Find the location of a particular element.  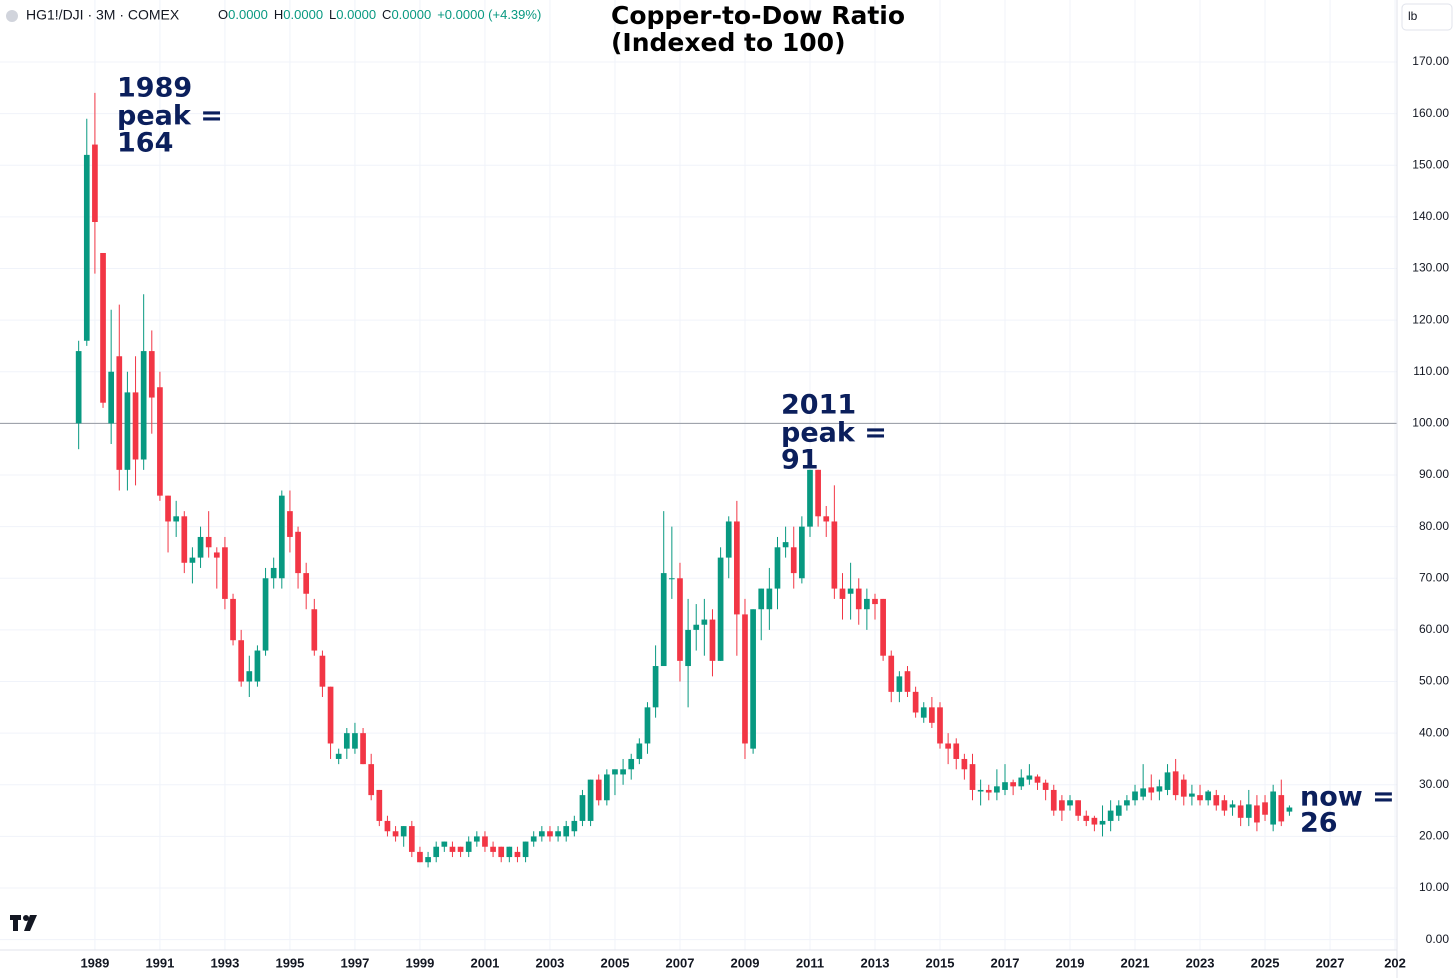

y-tick-label: 0.00 is located at coordinates (1438, 939).